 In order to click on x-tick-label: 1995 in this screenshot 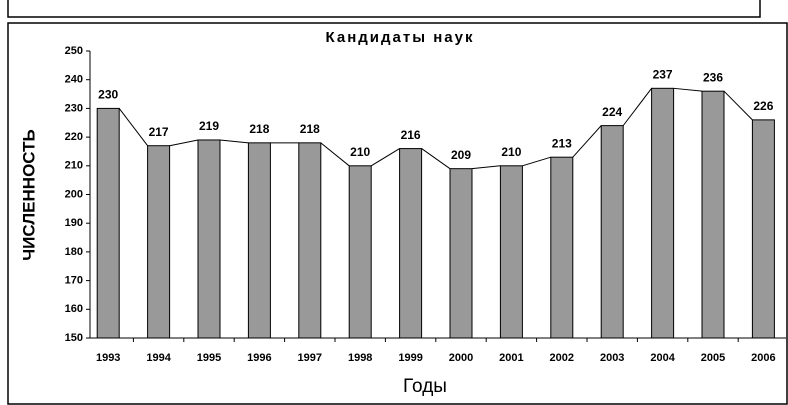, I will do `click(209, 358)`.